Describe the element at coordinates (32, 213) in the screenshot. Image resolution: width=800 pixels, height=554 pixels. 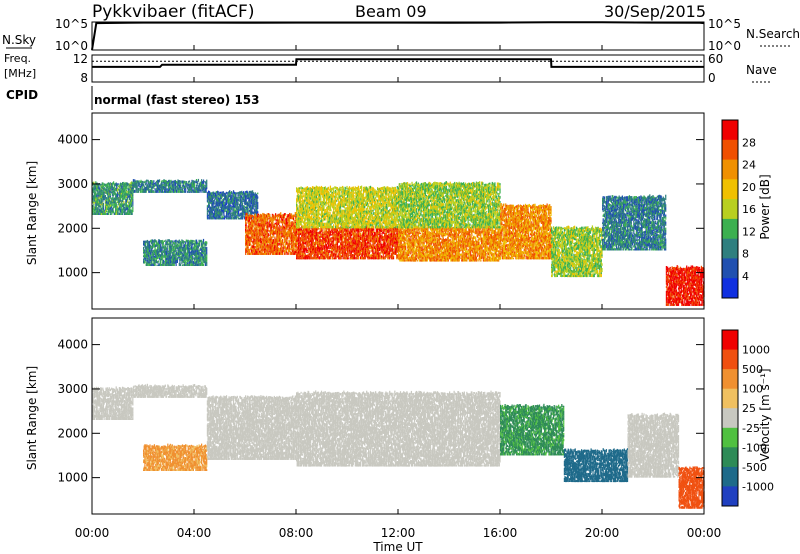
I see `power-ylabel: Slant Range [km]` at that location.